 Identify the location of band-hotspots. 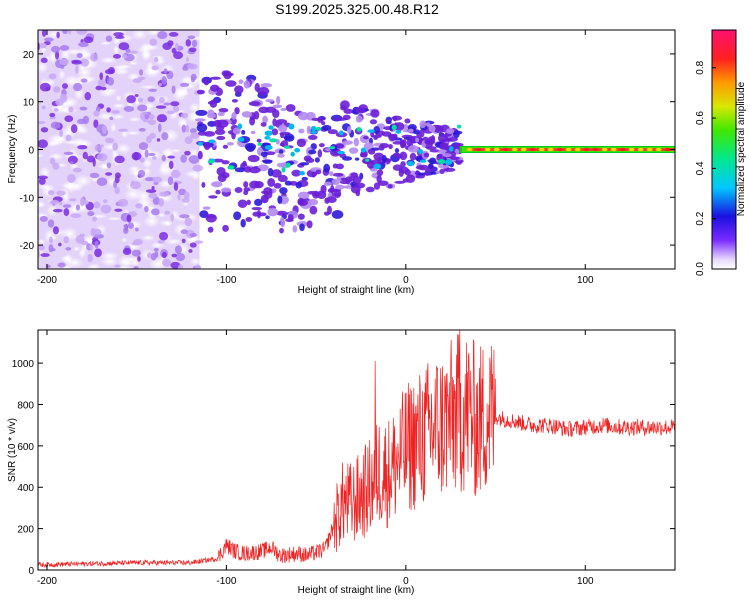
(568, 149).